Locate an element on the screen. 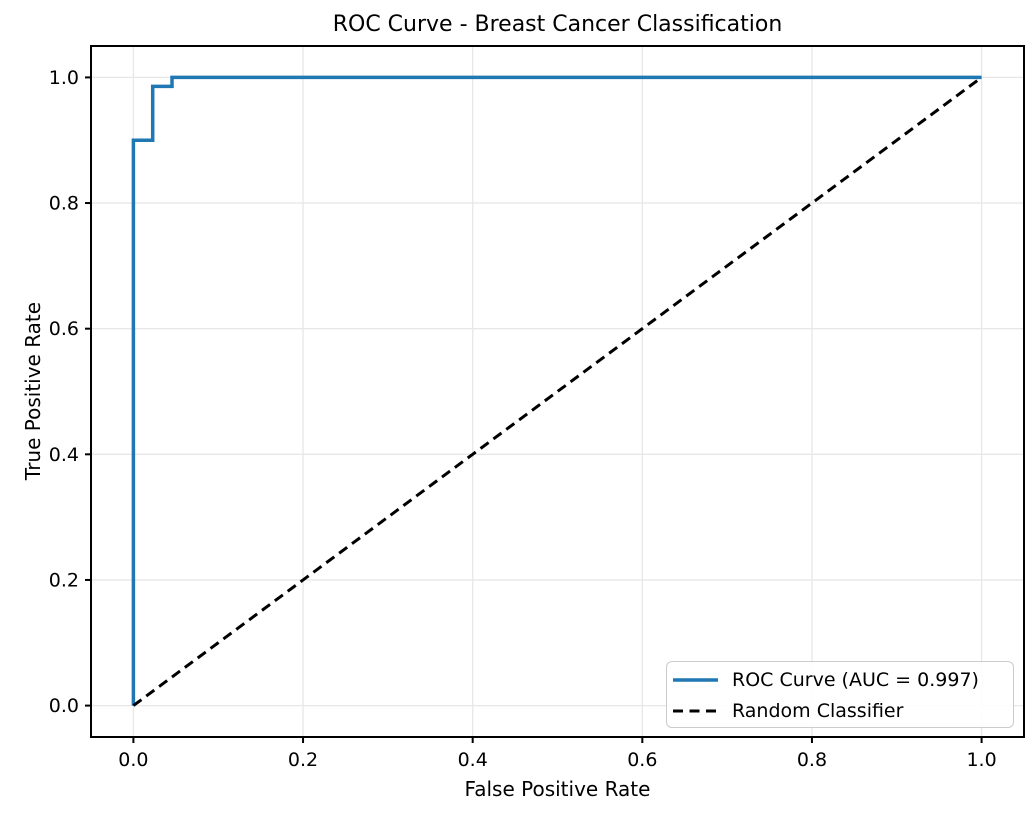  roc-curve-swatch is located at coordinates (695, 679).